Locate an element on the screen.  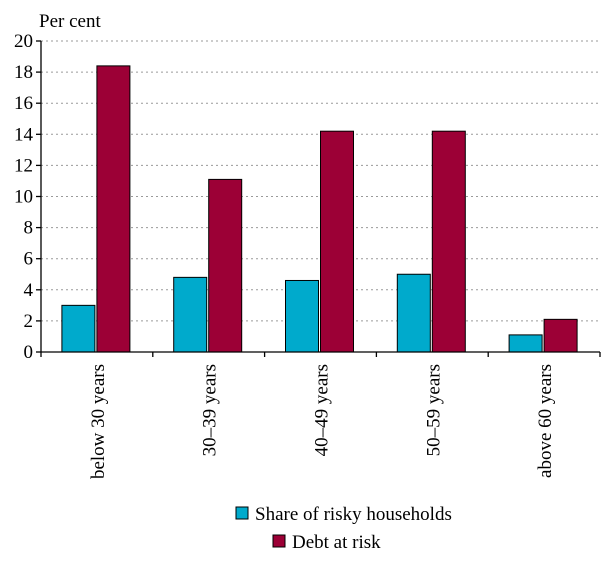
x-category-label: 30–39 years is located at coordinates (210, 410).